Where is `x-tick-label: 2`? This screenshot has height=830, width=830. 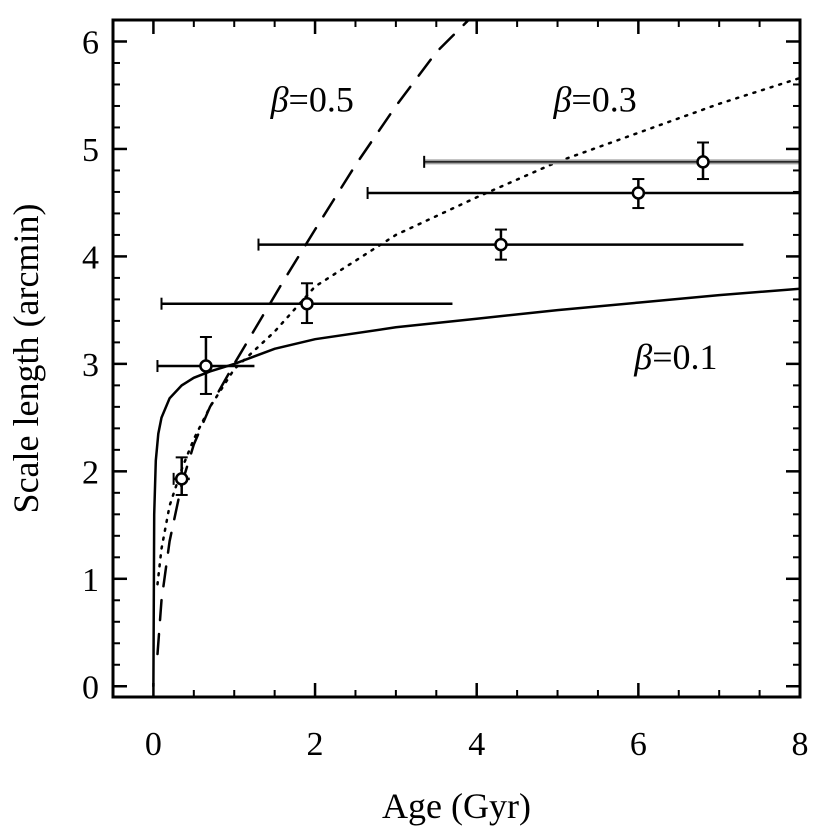
x-tick-label: 2 is located at coordinates (315, 744).